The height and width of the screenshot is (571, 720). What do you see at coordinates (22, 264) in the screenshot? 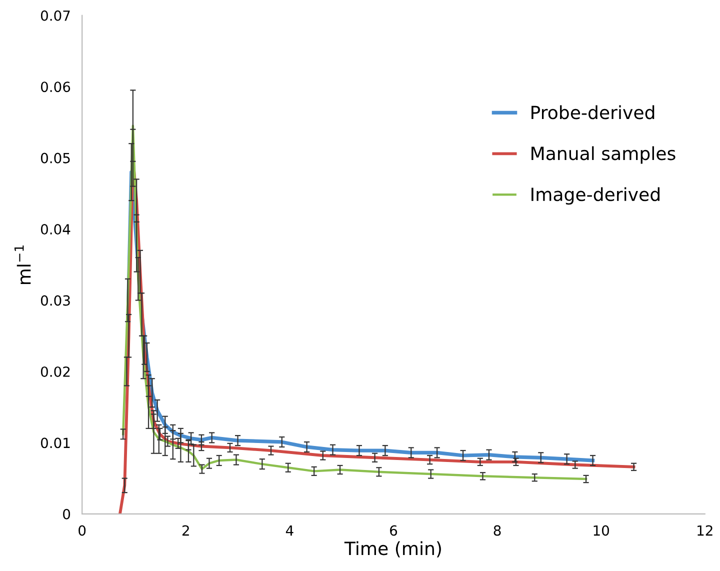
I see `y-axis-title: ml$^{−1}$` at bounding box center [22, 264].